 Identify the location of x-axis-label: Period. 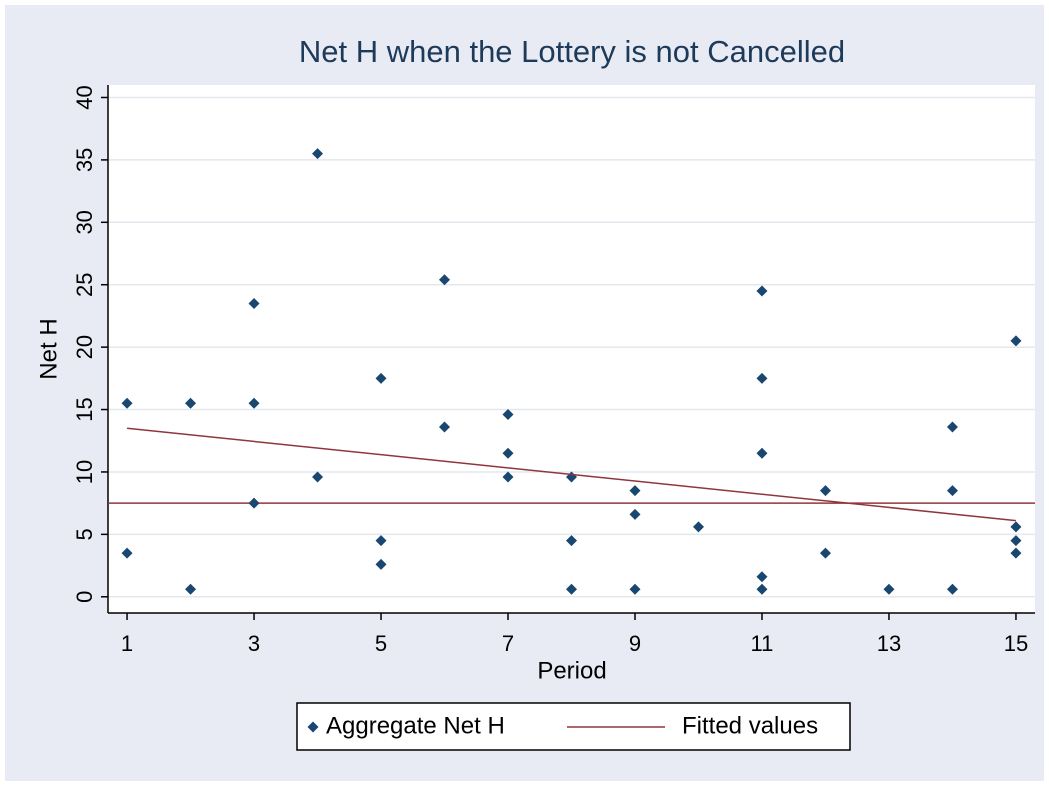
(571, 670).